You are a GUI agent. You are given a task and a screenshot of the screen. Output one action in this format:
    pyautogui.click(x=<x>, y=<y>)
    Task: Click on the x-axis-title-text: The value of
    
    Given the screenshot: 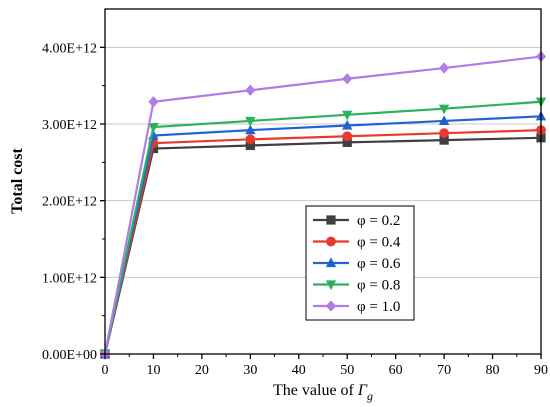 What is the action you would take?
    pyautogui.click(x=315, y=390)
    